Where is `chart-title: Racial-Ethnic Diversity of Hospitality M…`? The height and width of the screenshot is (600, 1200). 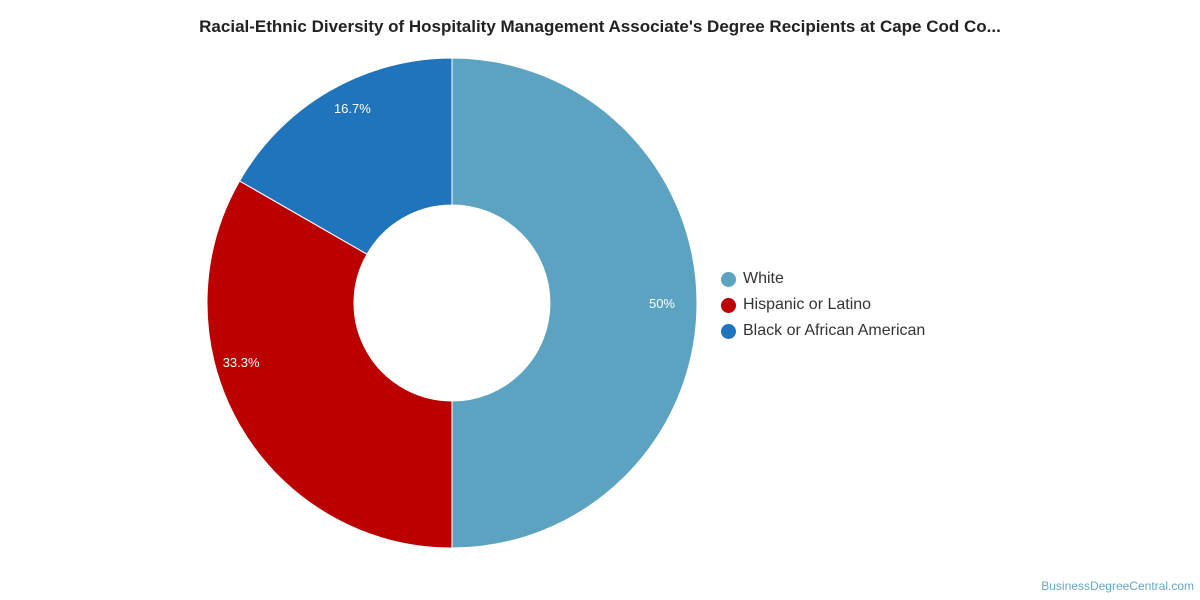 chart-title: Racial-Ethnic Diversity of Hospitality M… is located at coordinates (600, 26).